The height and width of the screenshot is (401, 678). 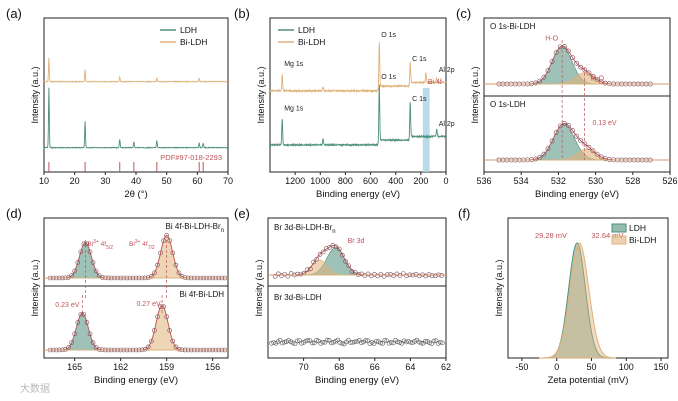 What do you see at coordinates (136, 380) in the screenshot?
I see `x-axis-label: Binding energy (eV)` at bounding box center [136, 380].